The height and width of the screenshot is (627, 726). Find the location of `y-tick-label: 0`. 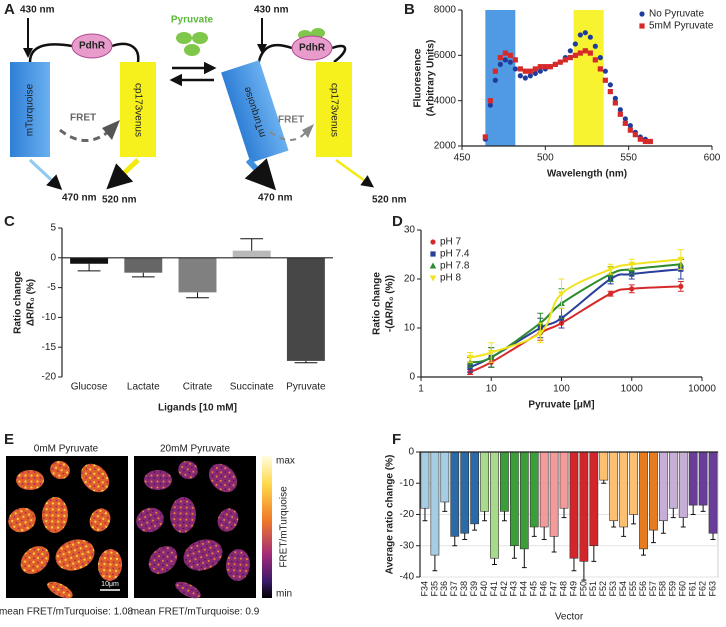

y-tick-label: 0 is located at coordinates (412, 377).